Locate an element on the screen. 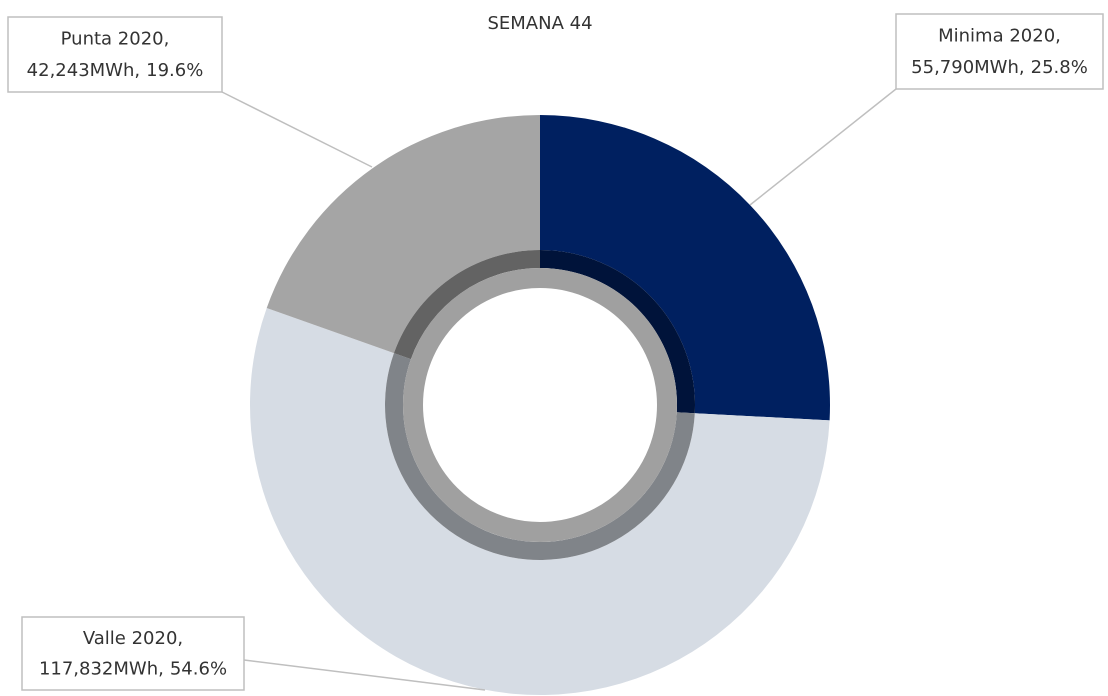 This screenshot has width=1108, height=696. label-name: Valle 2020, is located at coordinates (133, 638).